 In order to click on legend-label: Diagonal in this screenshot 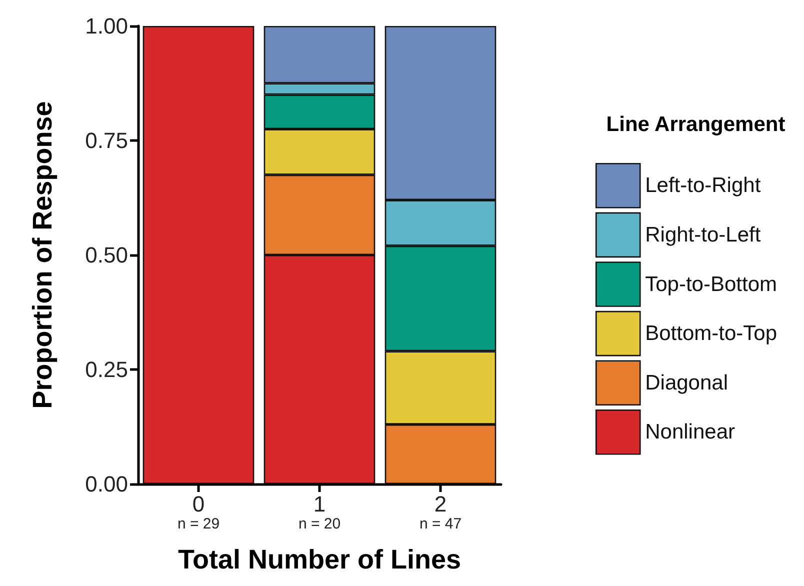, I will do `click(686, 382)`.